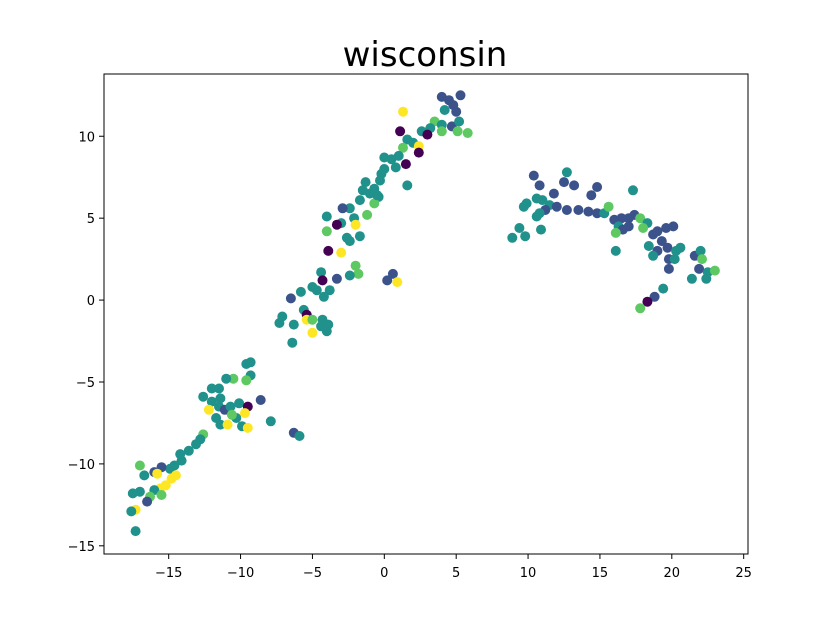  I want to click on chart-title: wisconsin, so click(425, 55).